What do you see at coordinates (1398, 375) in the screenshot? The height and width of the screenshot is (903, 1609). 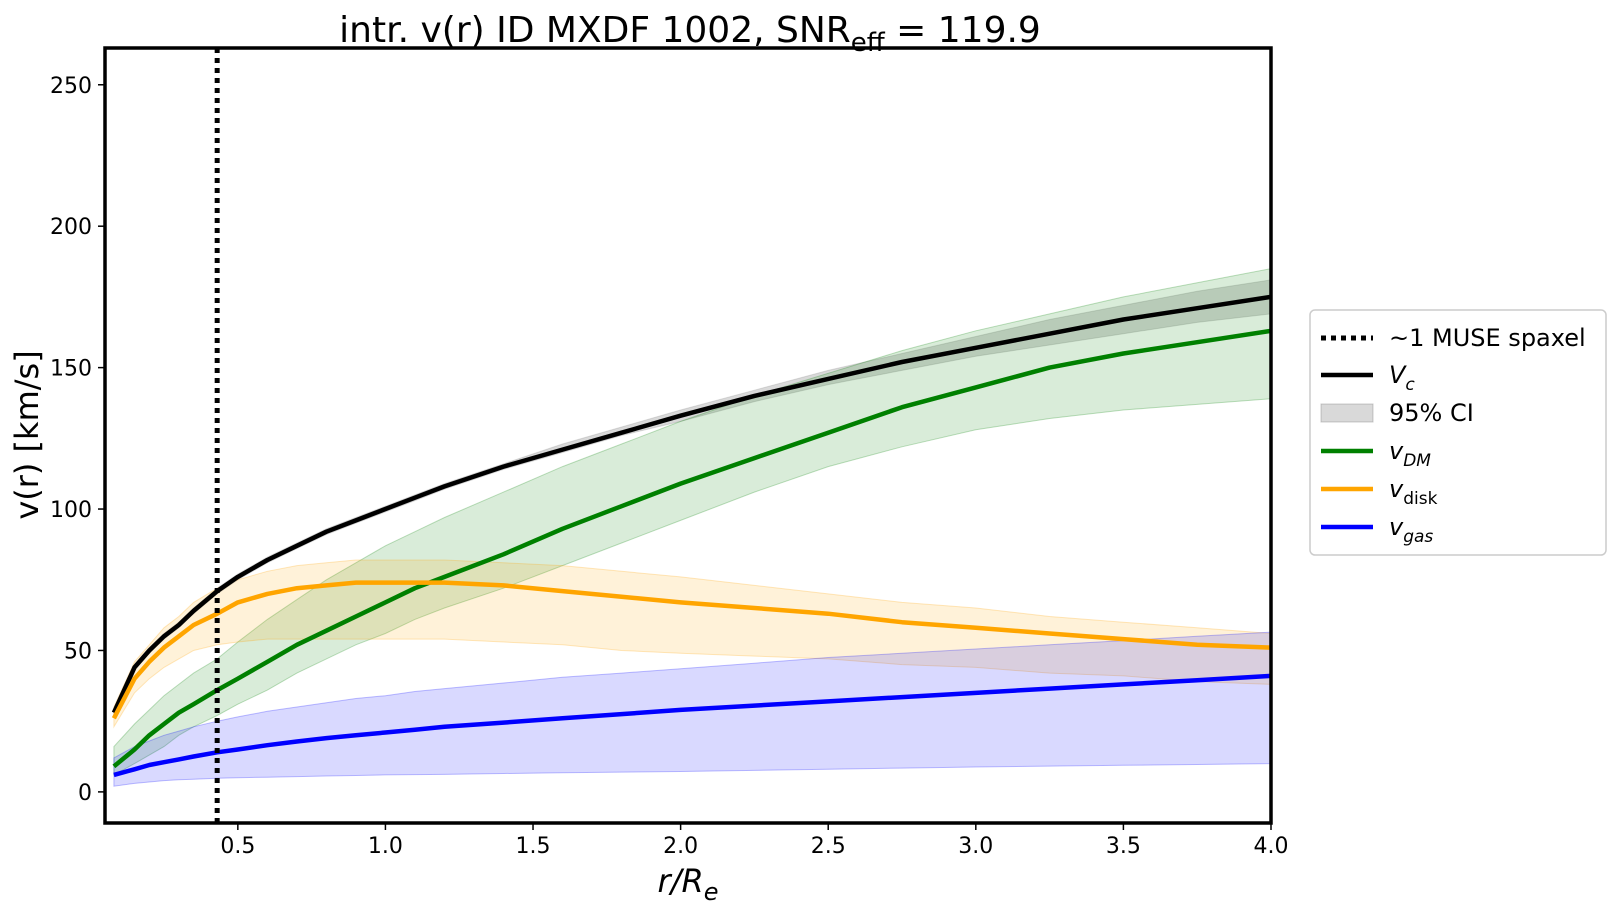 I see `legend-v-c-label-base: V` at bounding box center [1398, 375].